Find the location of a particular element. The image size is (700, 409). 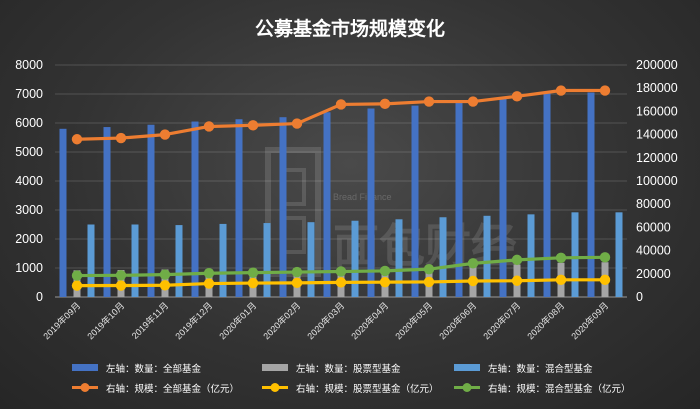

watermark-text-en: Bread Finance is located at coordinates (362, 197).